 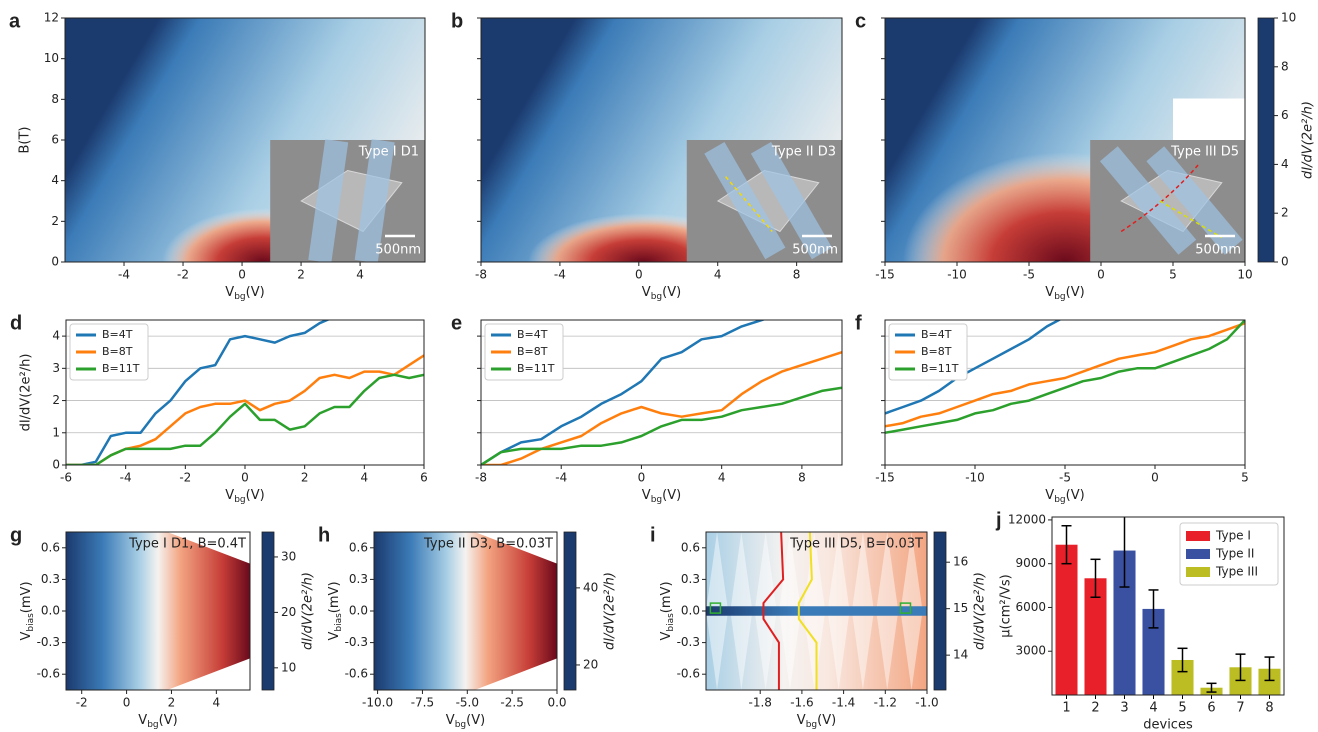 I want to click on legend-label: Type III, so click(x=1236, y=572).